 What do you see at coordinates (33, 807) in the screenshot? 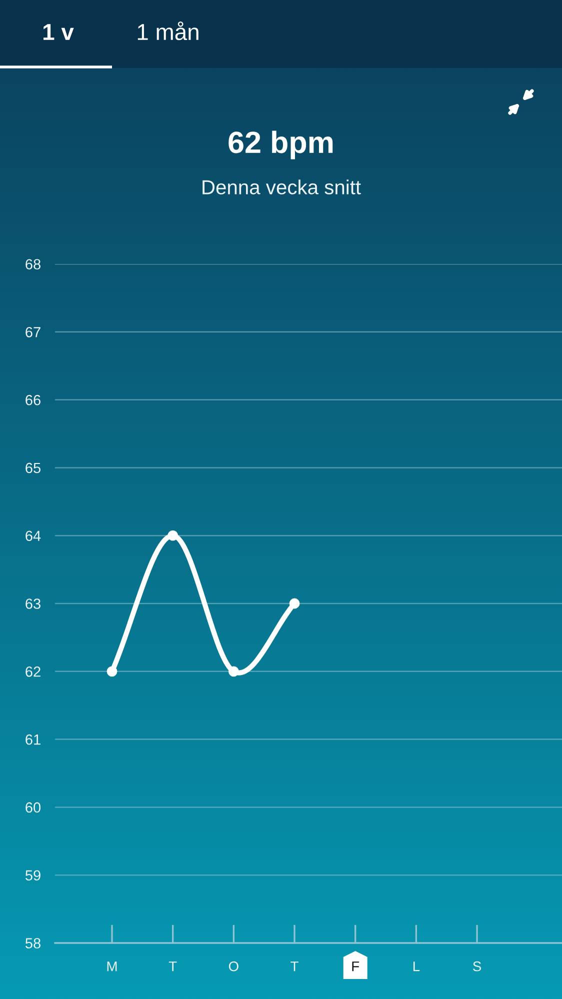
I see `y-tick-label: 60` at bounding box center [33, 807].